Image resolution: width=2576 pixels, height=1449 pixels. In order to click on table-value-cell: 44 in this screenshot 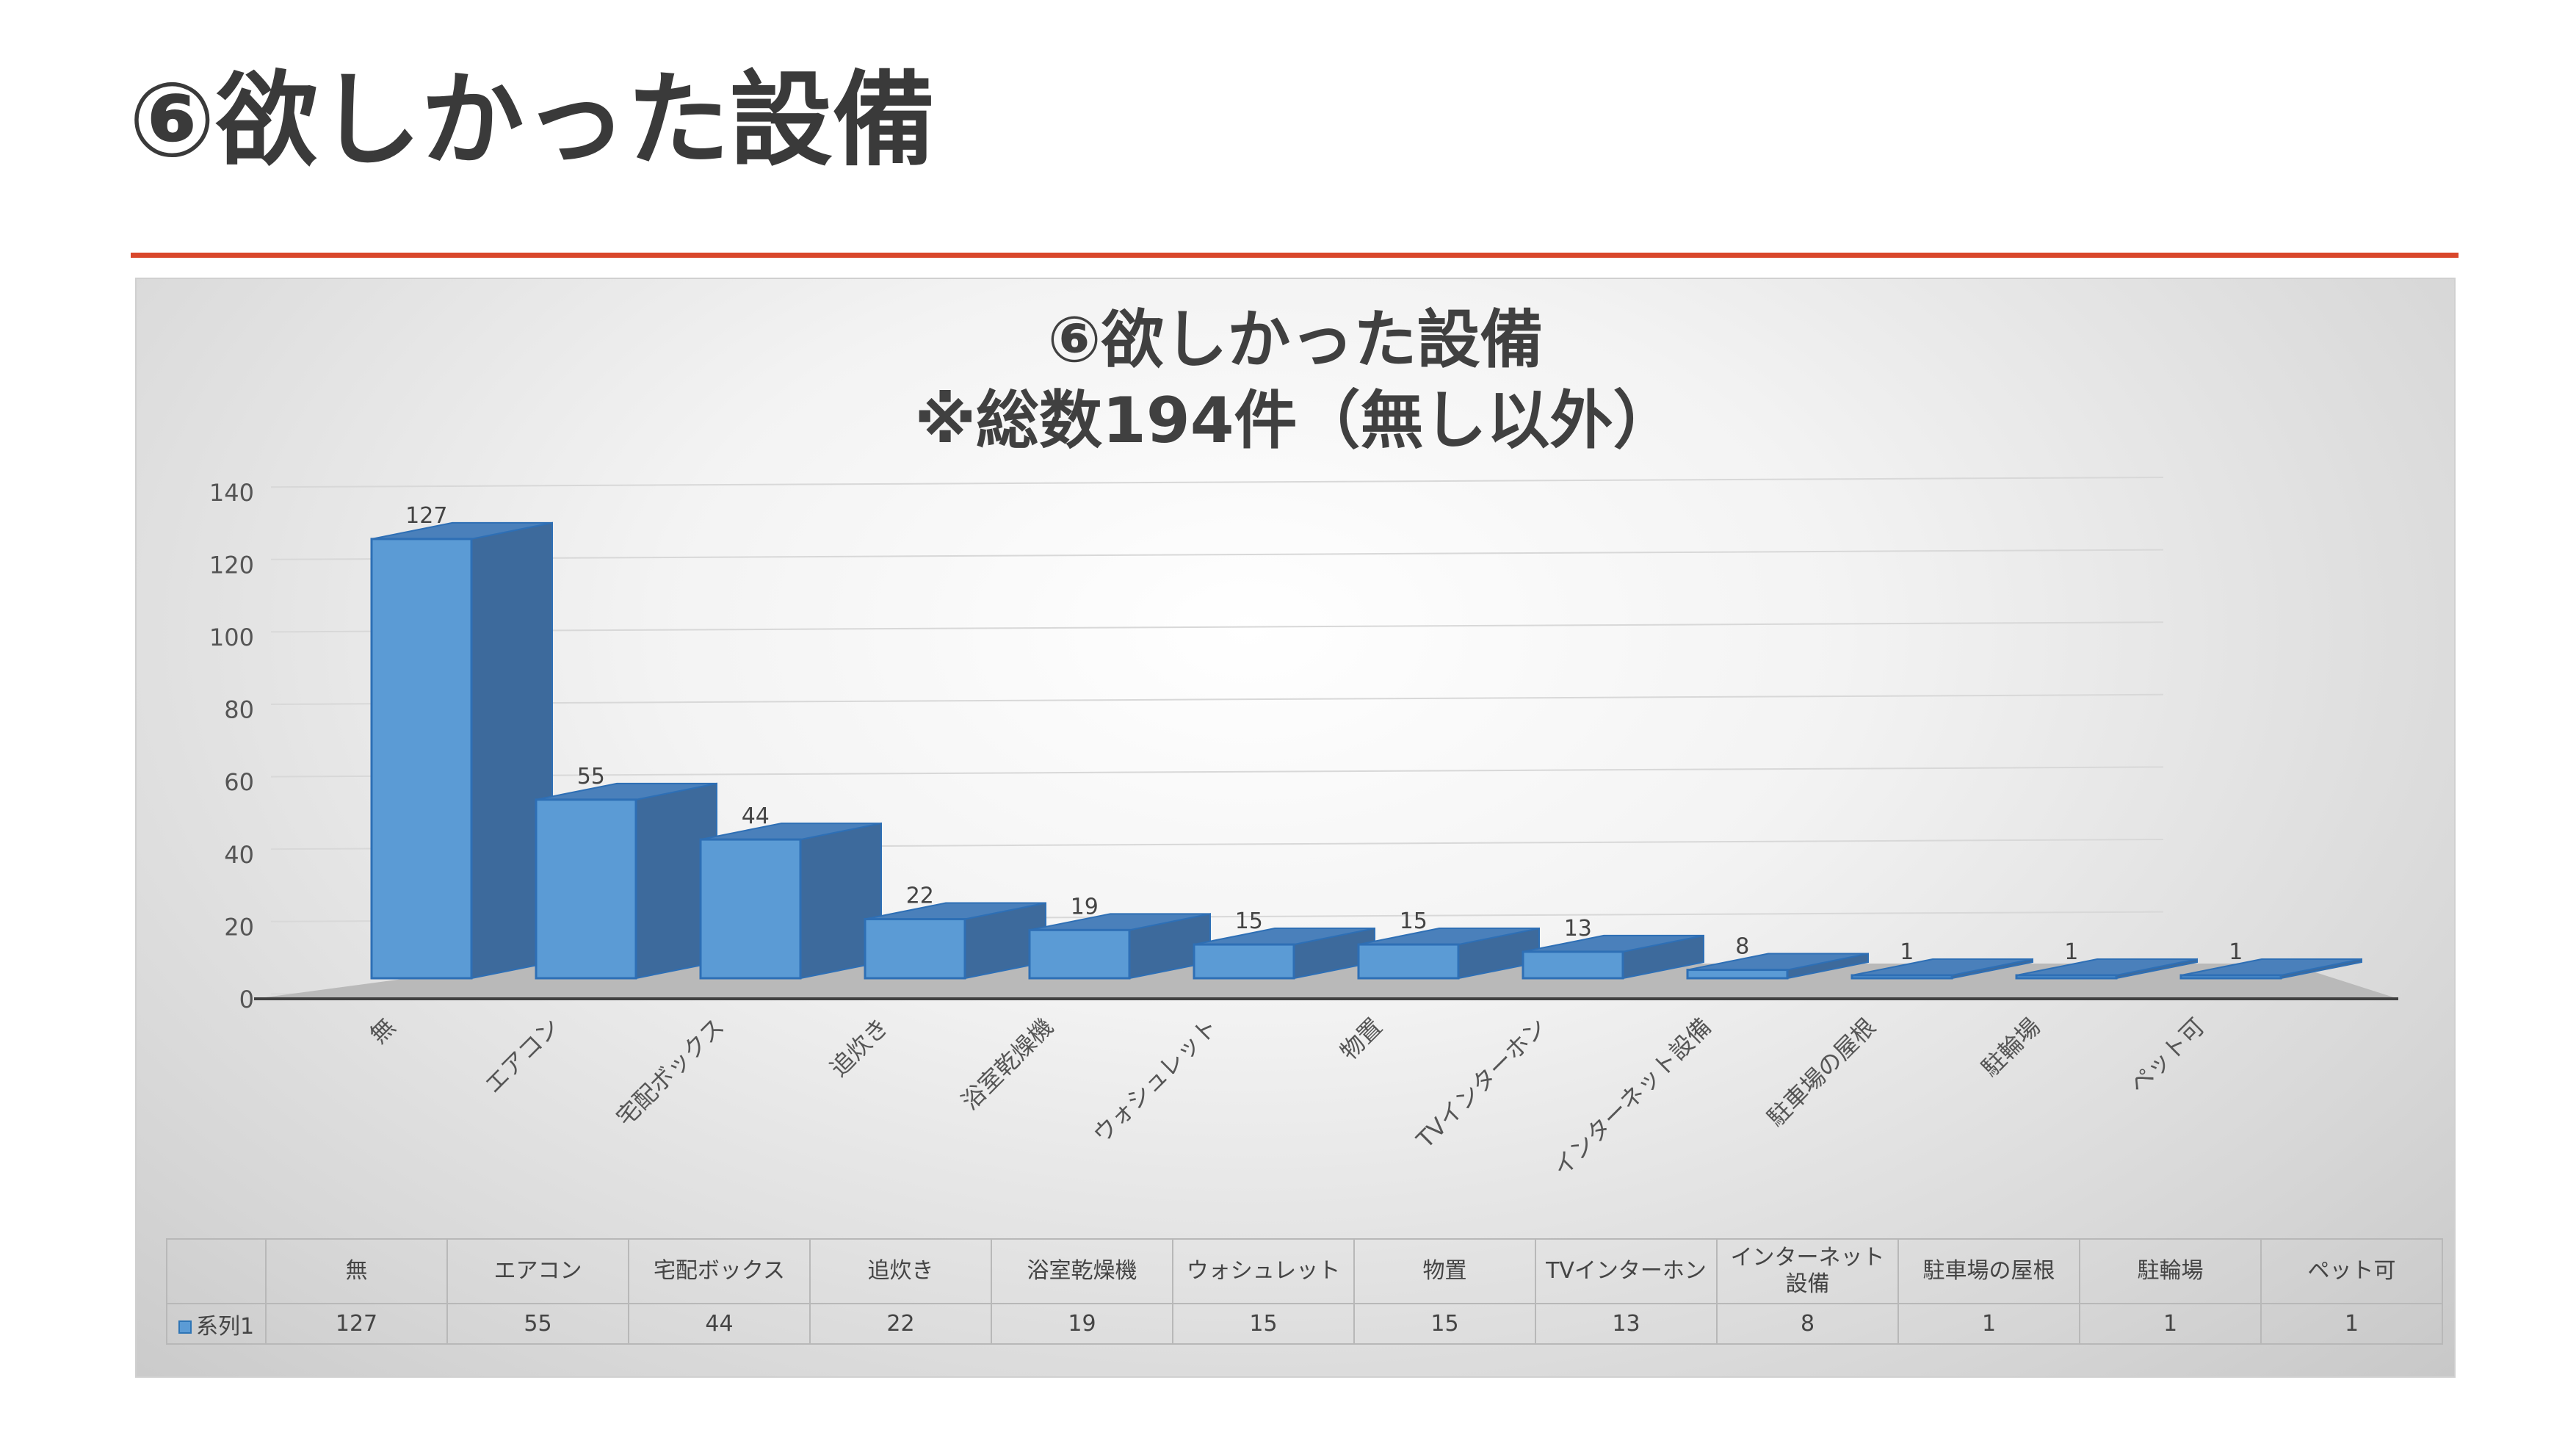, I will do `click(719, 1324)`.